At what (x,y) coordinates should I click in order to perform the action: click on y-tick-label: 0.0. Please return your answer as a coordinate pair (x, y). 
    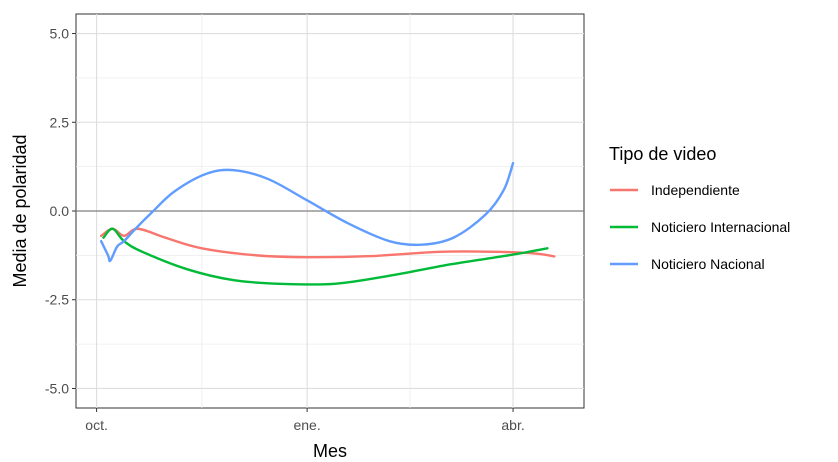
    Looking at the image, I should click on (60, 211).